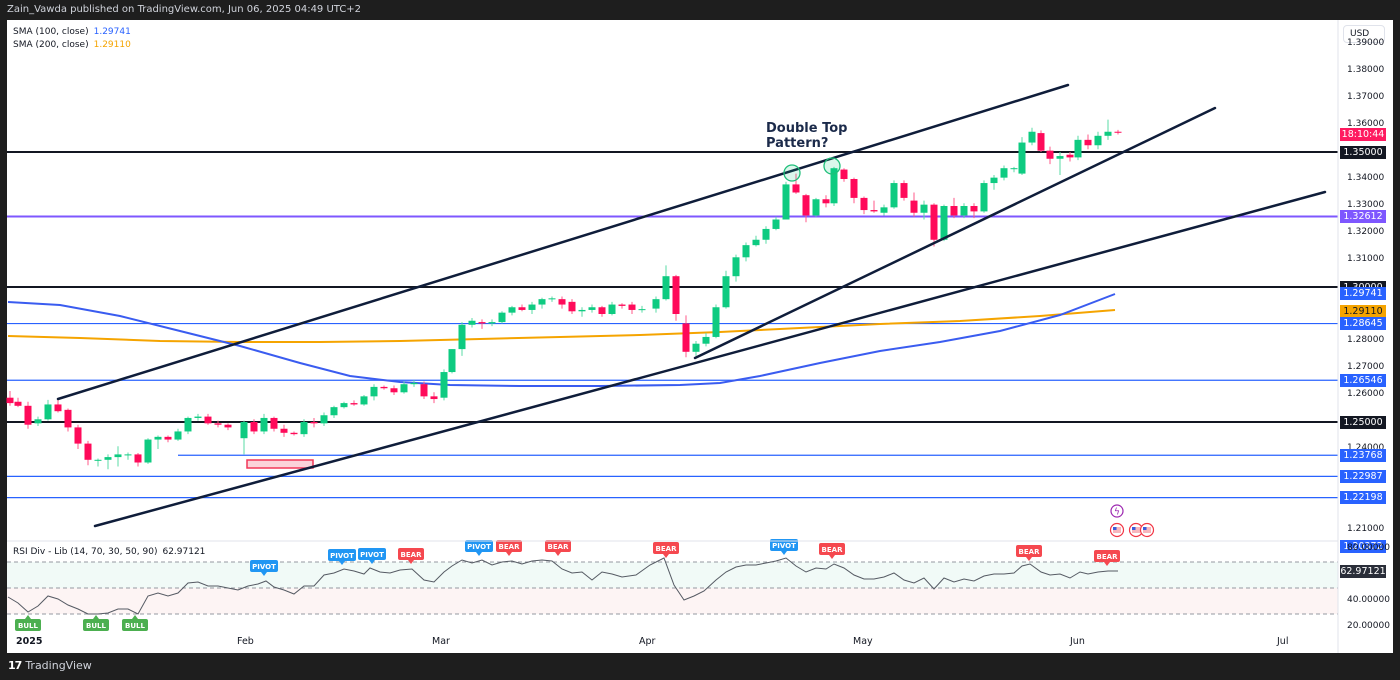 The width and height of the screenshot is (1400, 680). I want to click on price-level-label: 1.25000, so click(1363, 422).